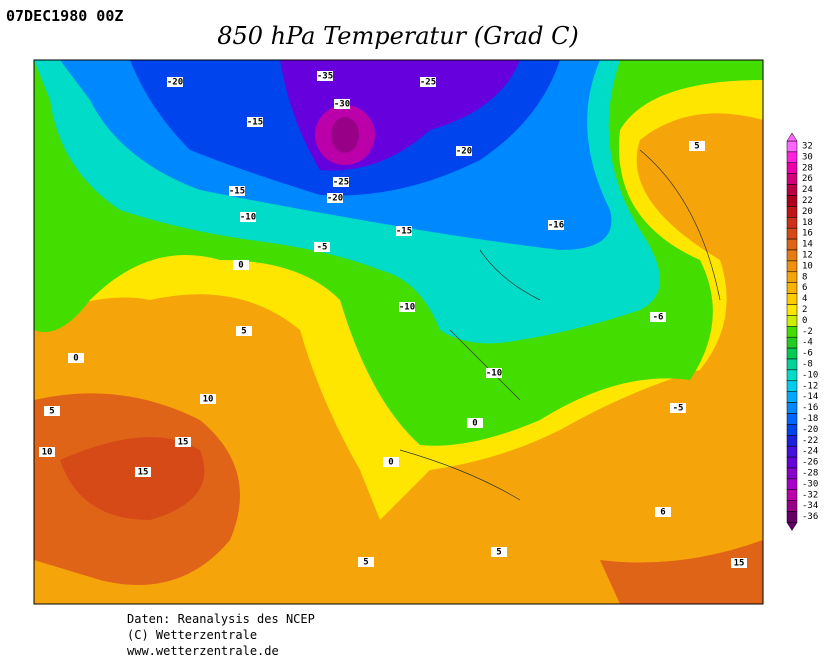 The height and width of the screenshot is (656, 825). Describe the element at coordinates (804, 277) in the screenshot. I see `colorbar-label: 8` at that location.